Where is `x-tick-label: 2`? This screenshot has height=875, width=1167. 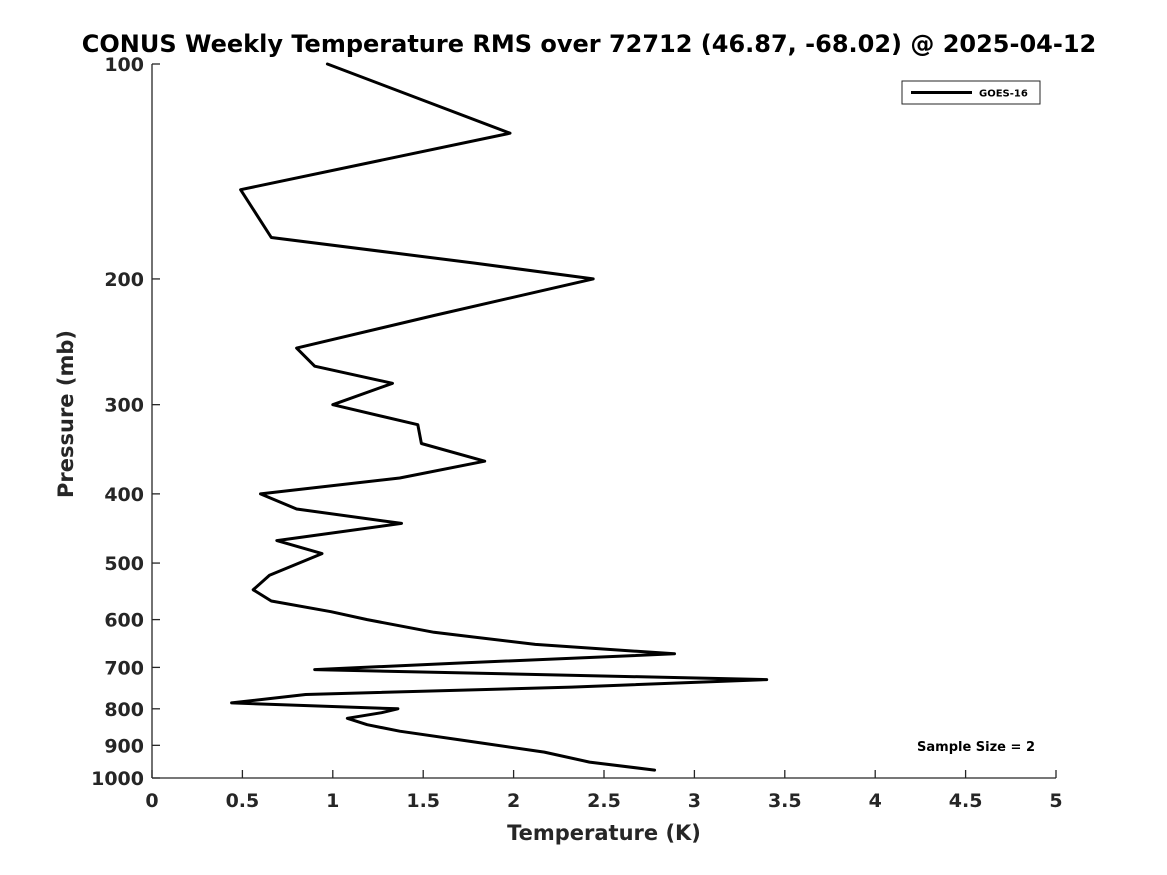
x-tick-label: 2 is located at coordinates (513, 801).